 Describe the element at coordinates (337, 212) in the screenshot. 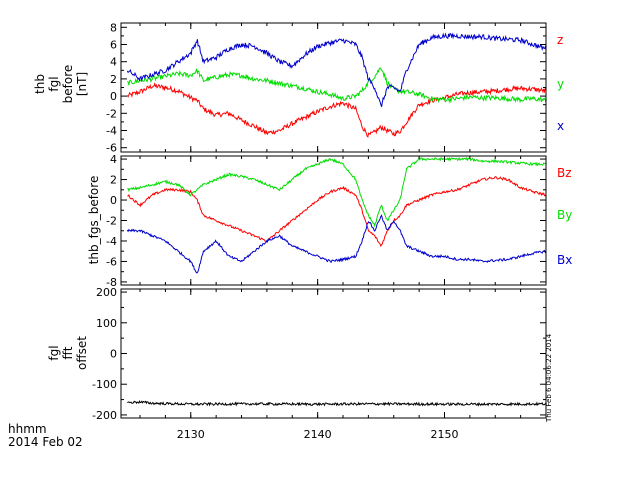

I see `series-line-bz` at that location.